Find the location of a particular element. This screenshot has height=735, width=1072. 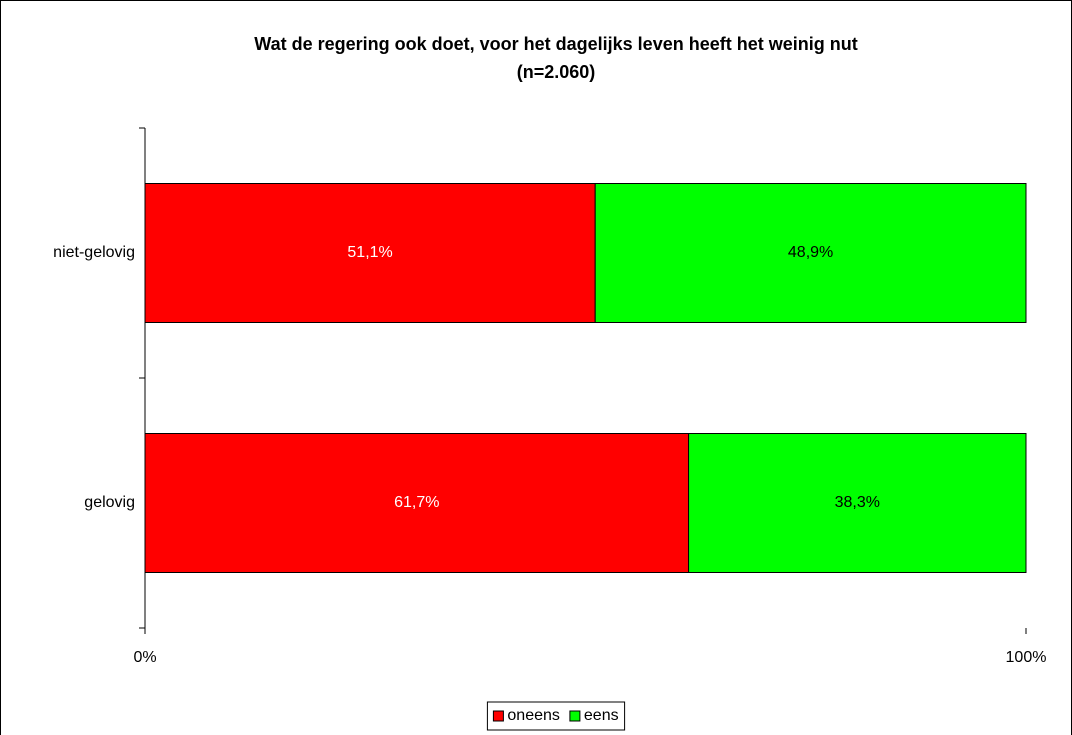

value-label: 61,7% is located at coordinates (416, 502).